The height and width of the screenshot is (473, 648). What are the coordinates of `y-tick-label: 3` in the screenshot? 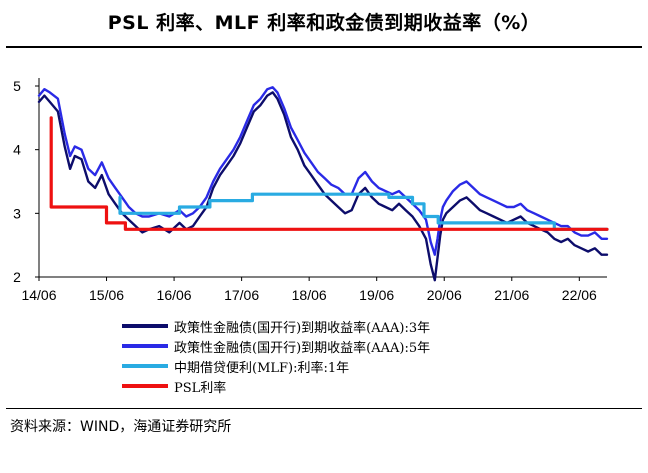 It's located at (17, 213).